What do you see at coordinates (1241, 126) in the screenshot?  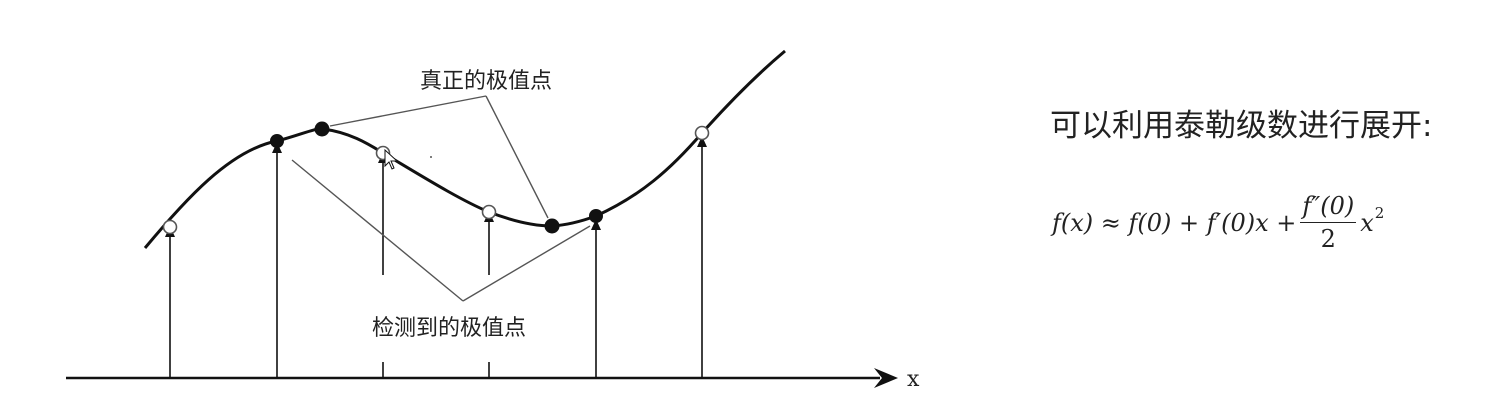 I see `taylor-heading: 可以利用泰勒级数进行展开:` at bounding box center [1241, 126].